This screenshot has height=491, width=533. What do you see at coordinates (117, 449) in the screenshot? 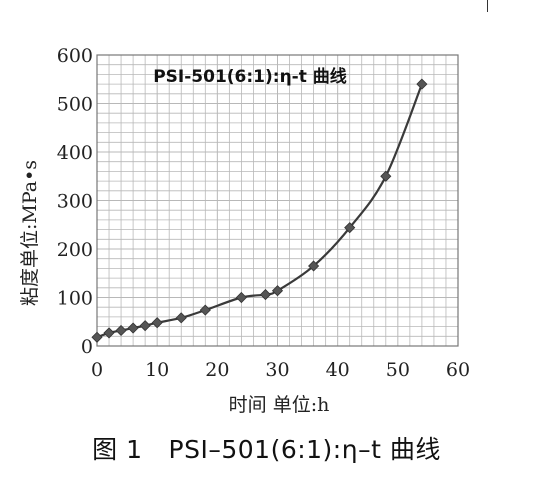
I see `figure-number: 图 1` at bounding box center [117, 449].